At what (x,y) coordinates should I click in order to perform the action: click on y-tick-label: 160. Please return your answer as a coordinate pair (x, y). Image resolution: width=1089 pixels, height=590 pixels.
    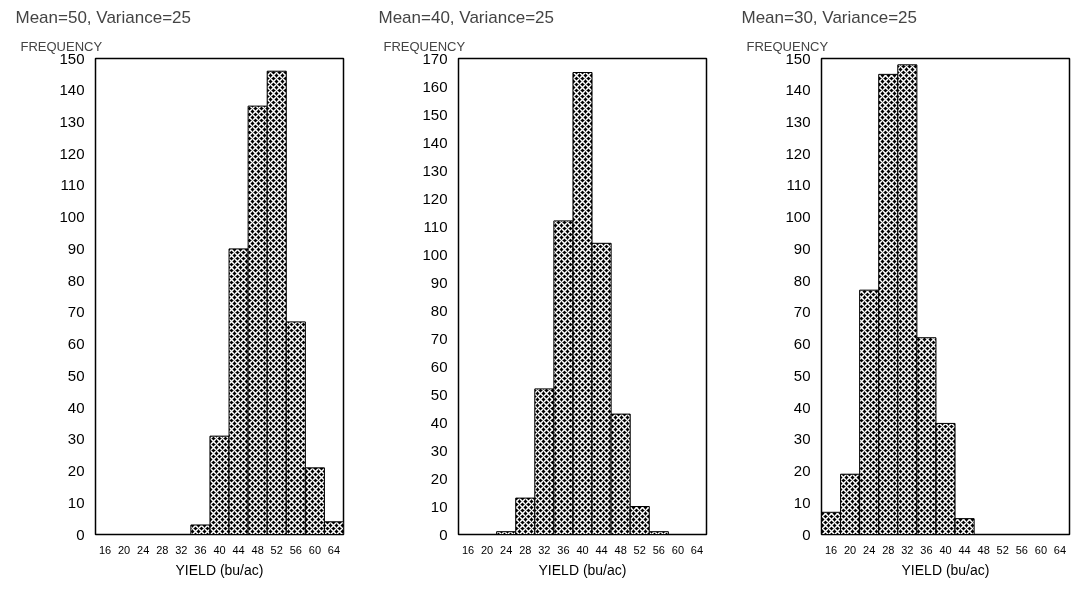
    Looking at the image, I should click on (435, 86).